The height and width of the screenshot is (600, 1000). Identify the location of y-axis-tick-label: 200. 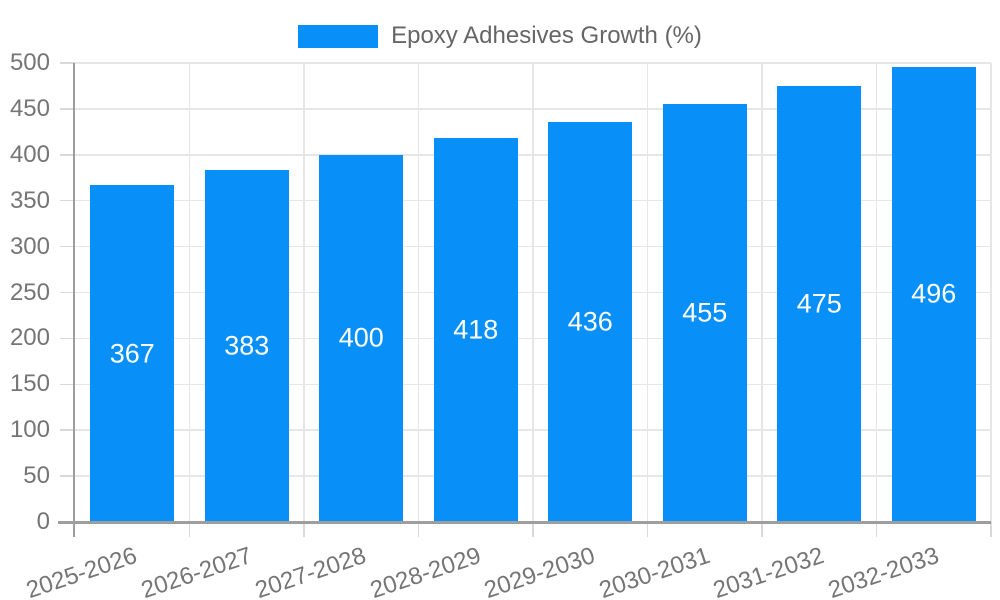
(29, 338).